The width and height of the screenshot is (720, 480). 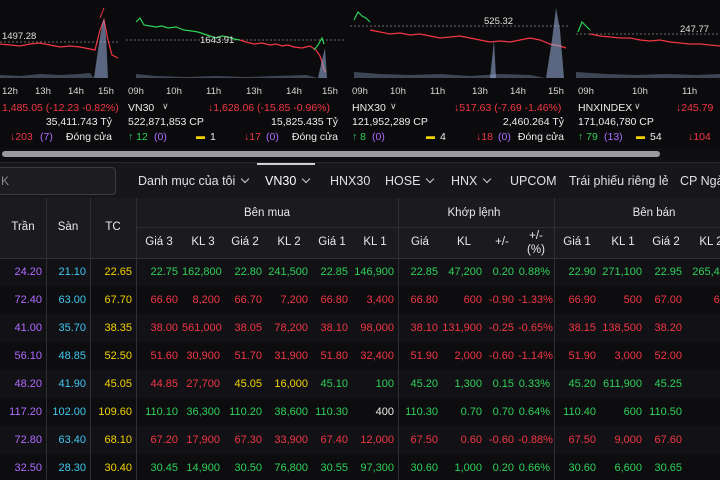 What do you see at coordinates (113, 227) in the screenshot?
I see `col-header-tc: TC` at bounding box center [113, 227].